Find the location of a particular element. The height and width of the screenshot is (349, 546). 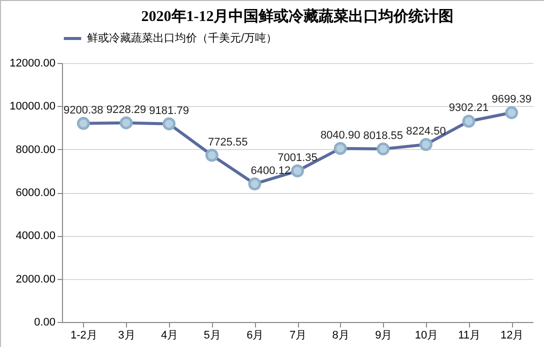

x-tick-label: 9月 is located at coordinates (383, 336).